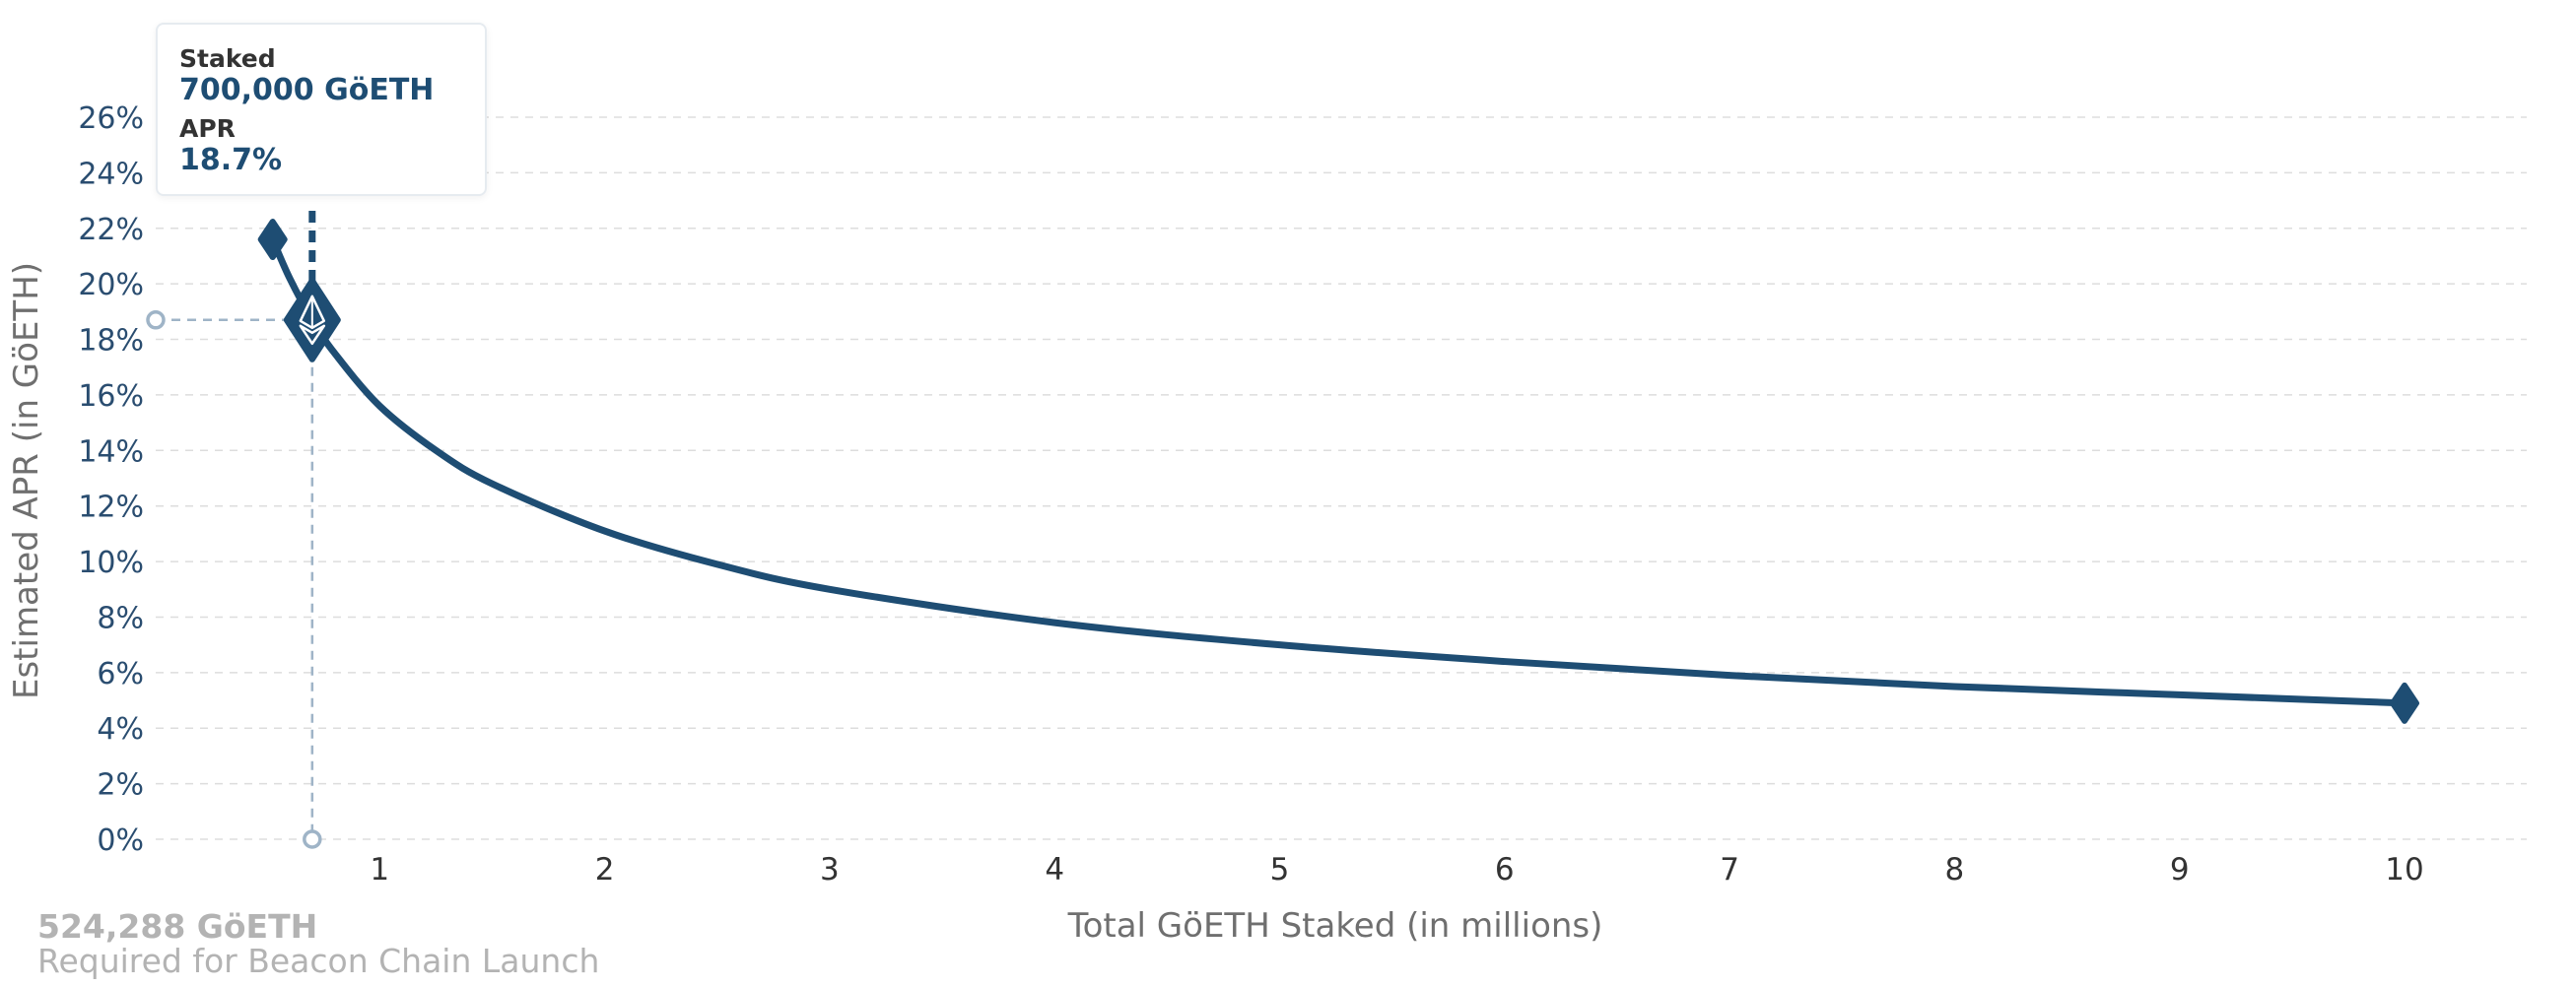 This screenshot has width=2576, height=987. Describe the element at coordinates (1396, 870) in the screenshot. I see `x-axis-ticks: 1 2 3 4 5 6 7 8 9 10` at that location.